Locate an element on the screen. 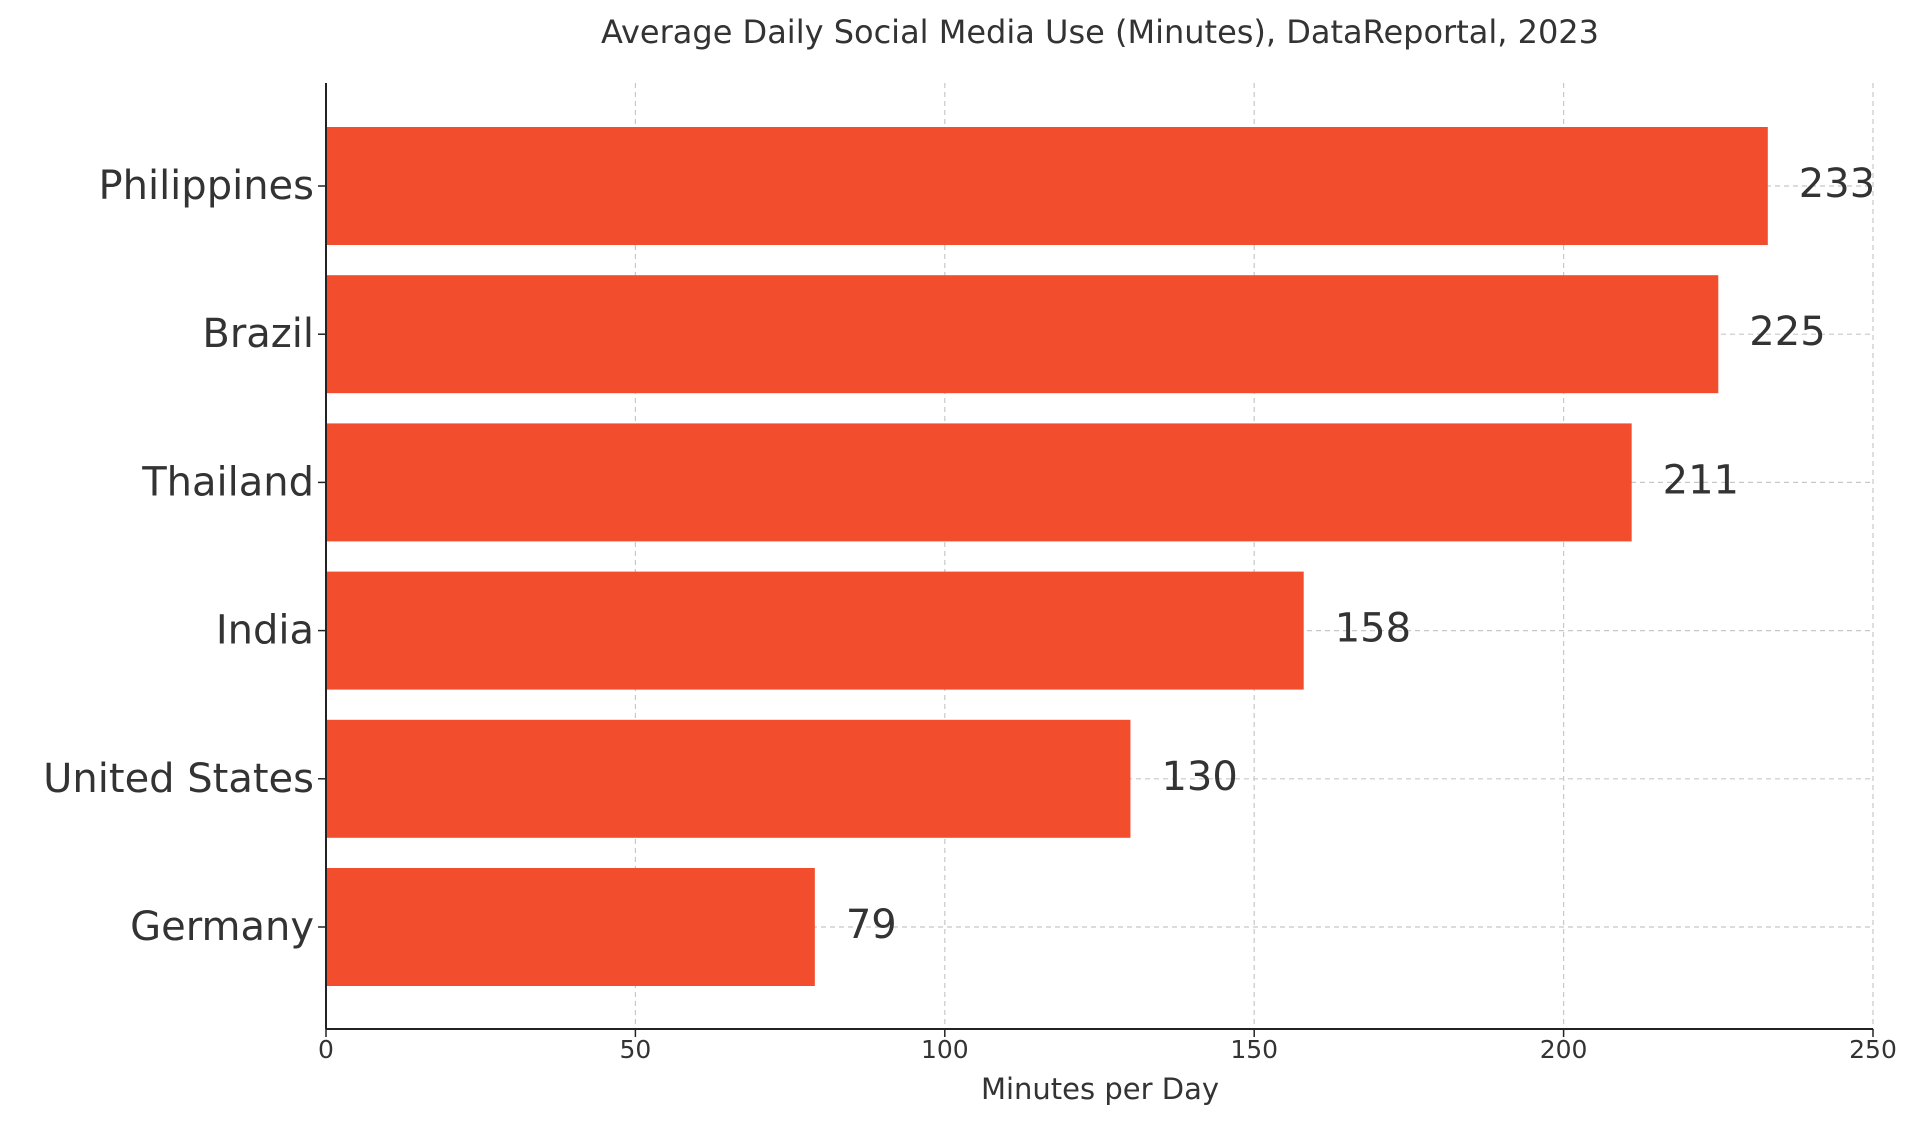 This screenshot has width=1920, height=1128. y-tick-label: Thailand is located at coordinates (227, 482).